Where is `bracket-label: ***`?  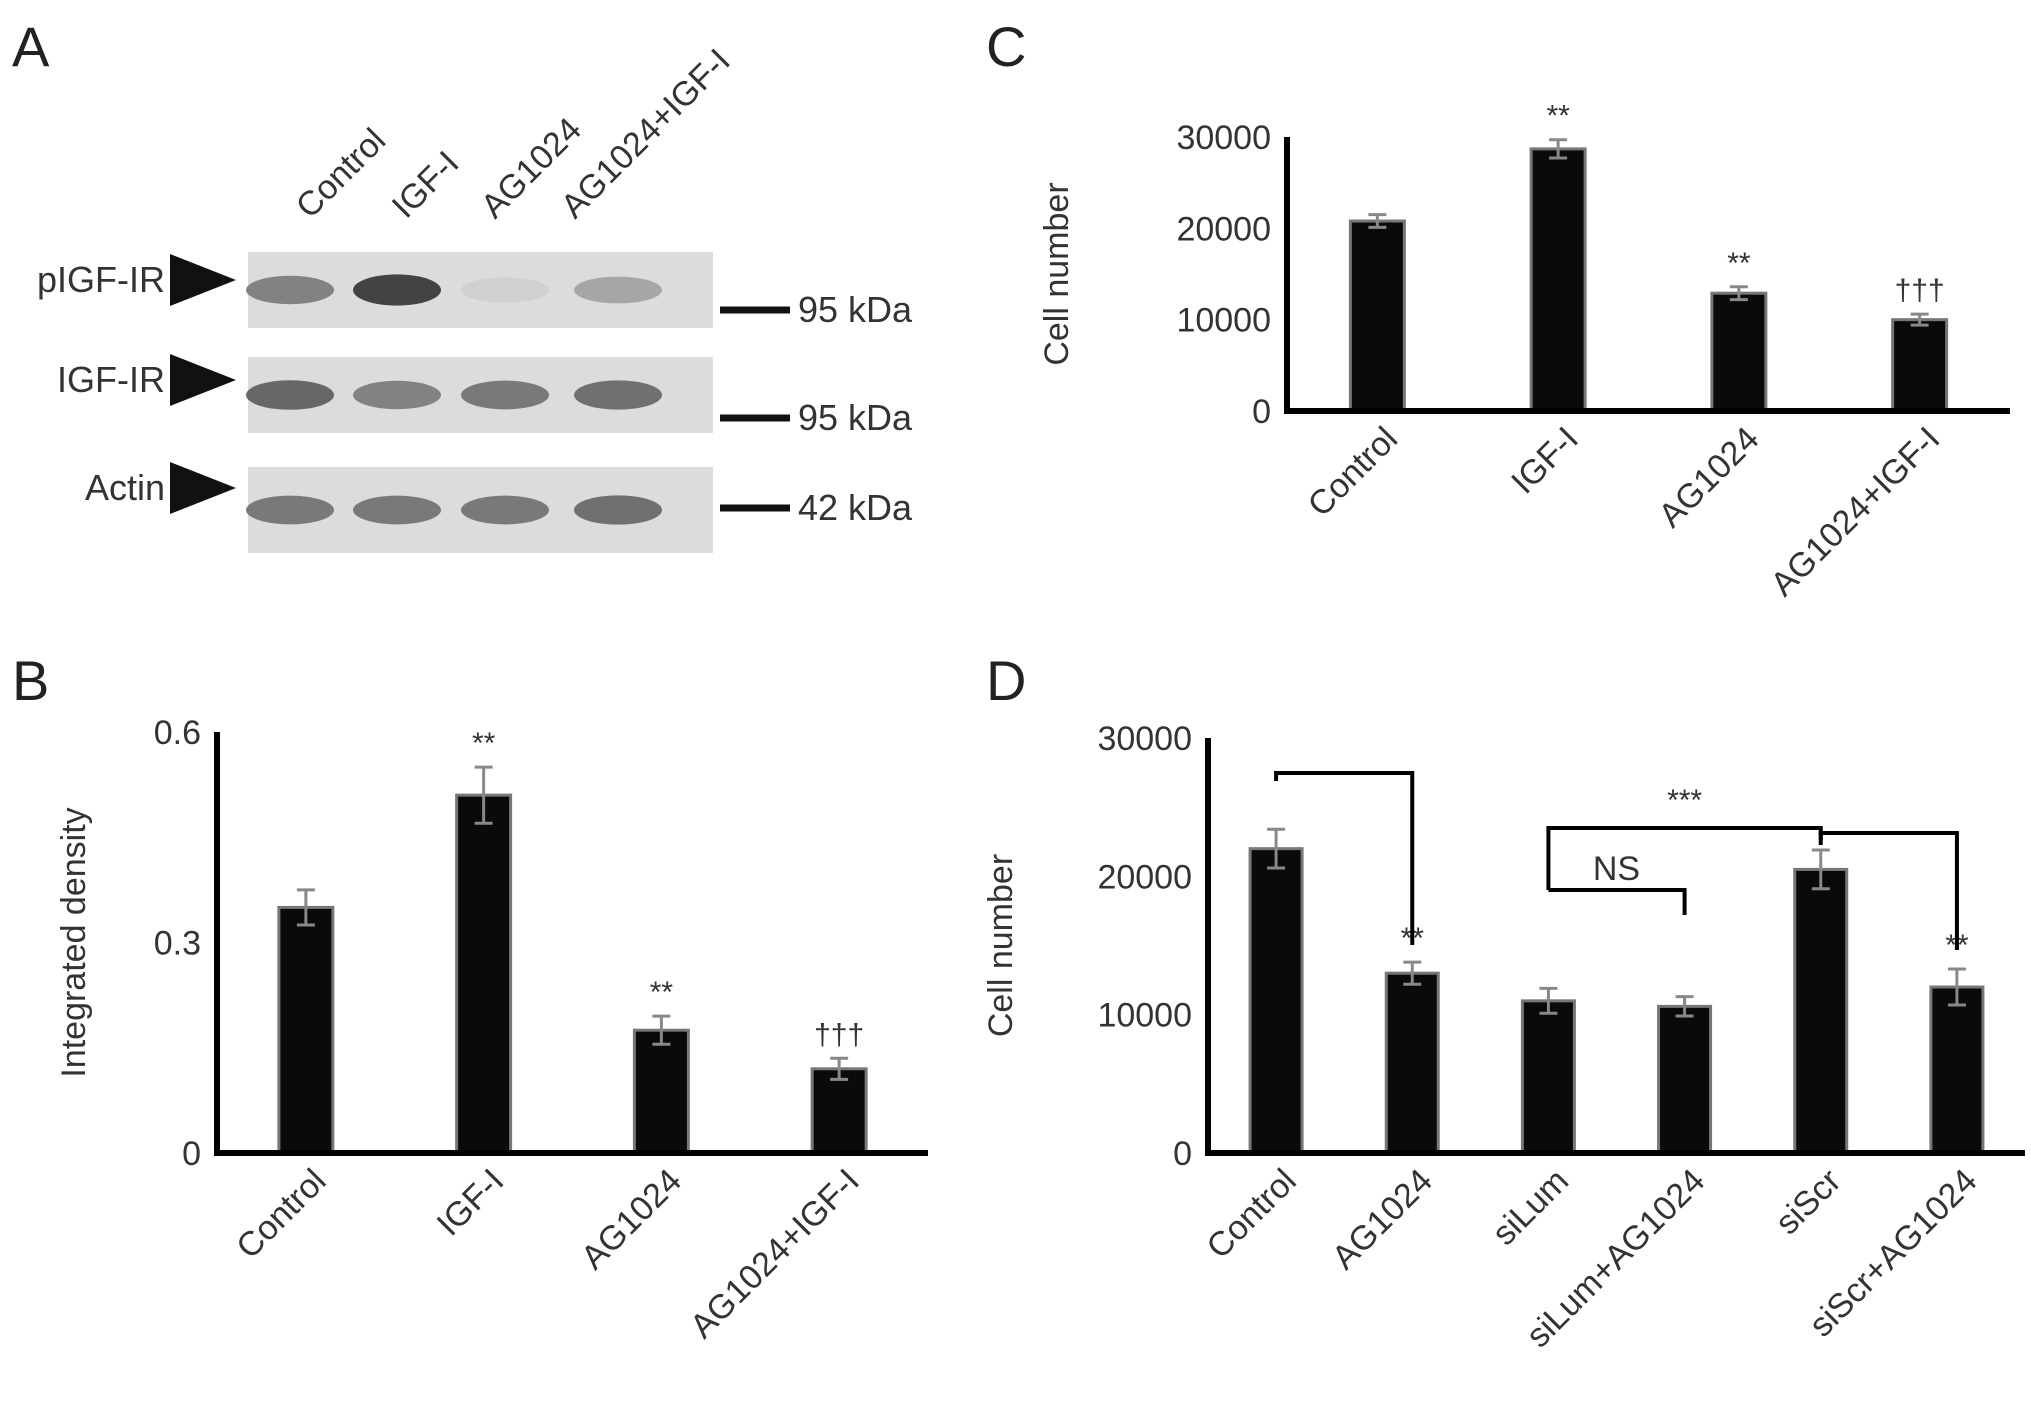
bracket-label: *** is located at coordinates (1684, 800).